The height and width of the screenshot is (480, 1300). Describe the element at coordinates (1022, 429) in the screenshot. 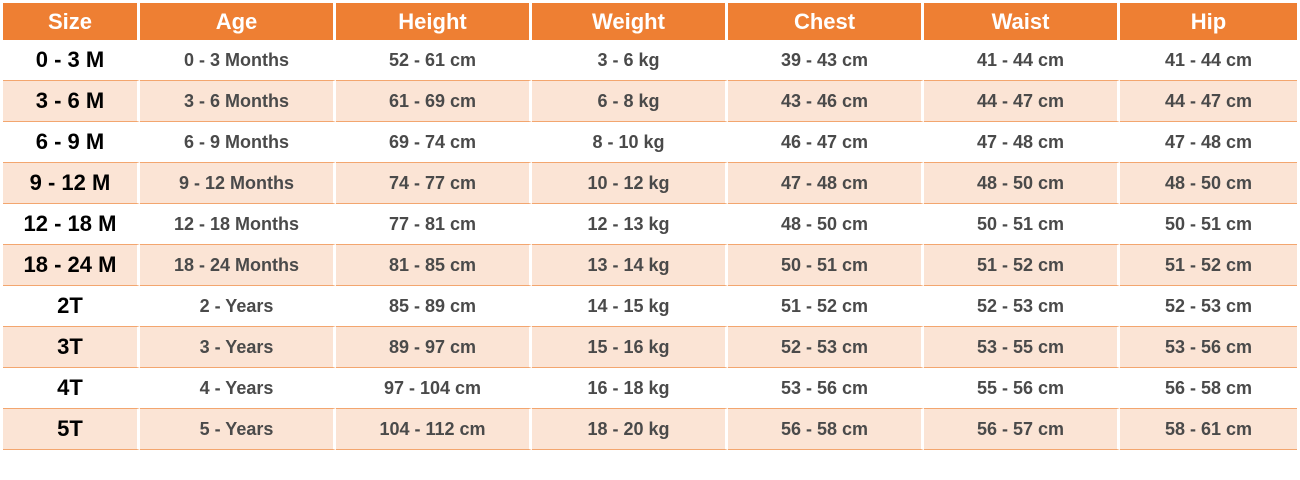

I see `cell-waist: 56 - 57 cm` at that location.